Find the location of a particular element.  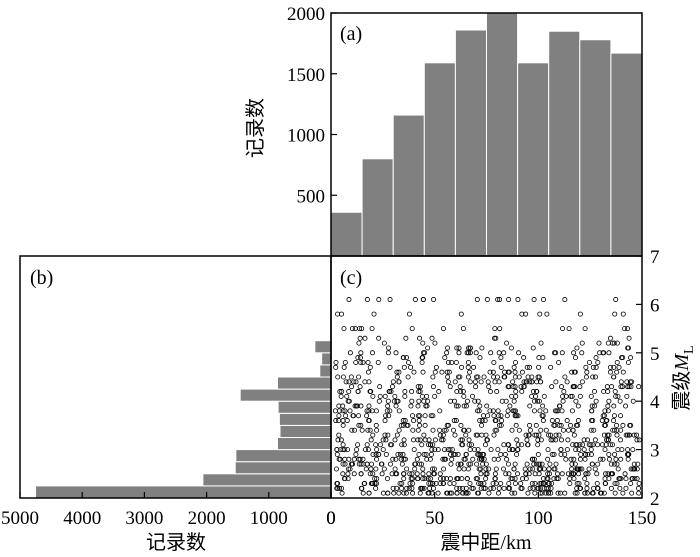

panel-b-x-axis-label: 记录数 is located at coordinates (176, 542).